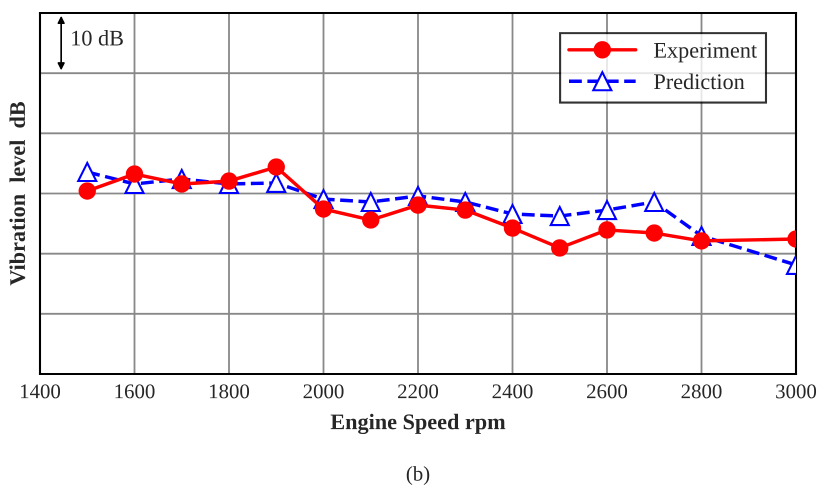 This screenshot has width=826, height=489. What do you see at coordinates (607, 391) in the screenshot?
I see `x-tick-label: 2600` at bounding box center [607, 391].